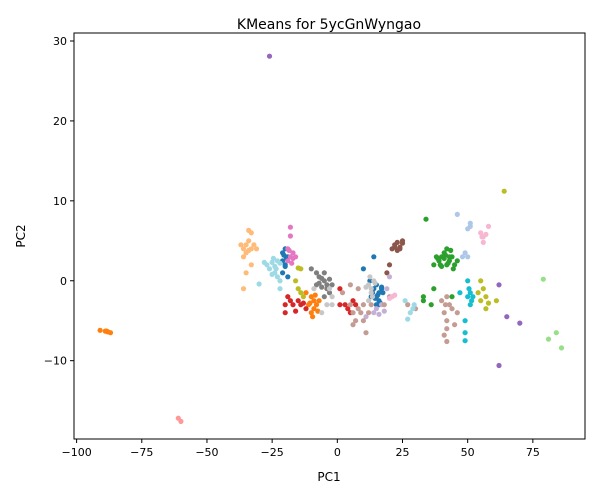 The width and height of the screenshot is (600, 500). Describe the element at coordinates (60, 121) in the screenshot. I see `y-tick-label: 20` at that location.